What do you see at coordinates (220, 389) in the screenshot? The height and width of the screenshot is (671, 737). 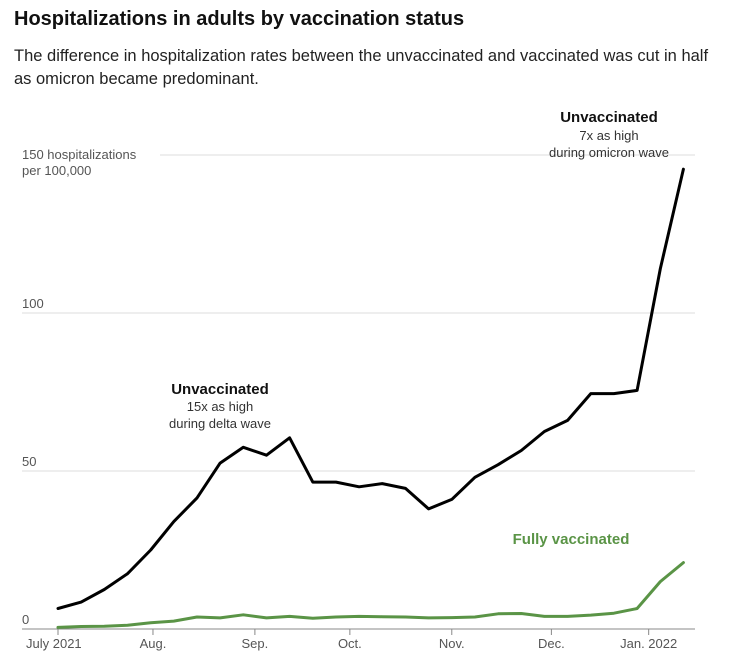 I see `annotation-delta-head: Unvaccinated` at bounding box center [220, 389].